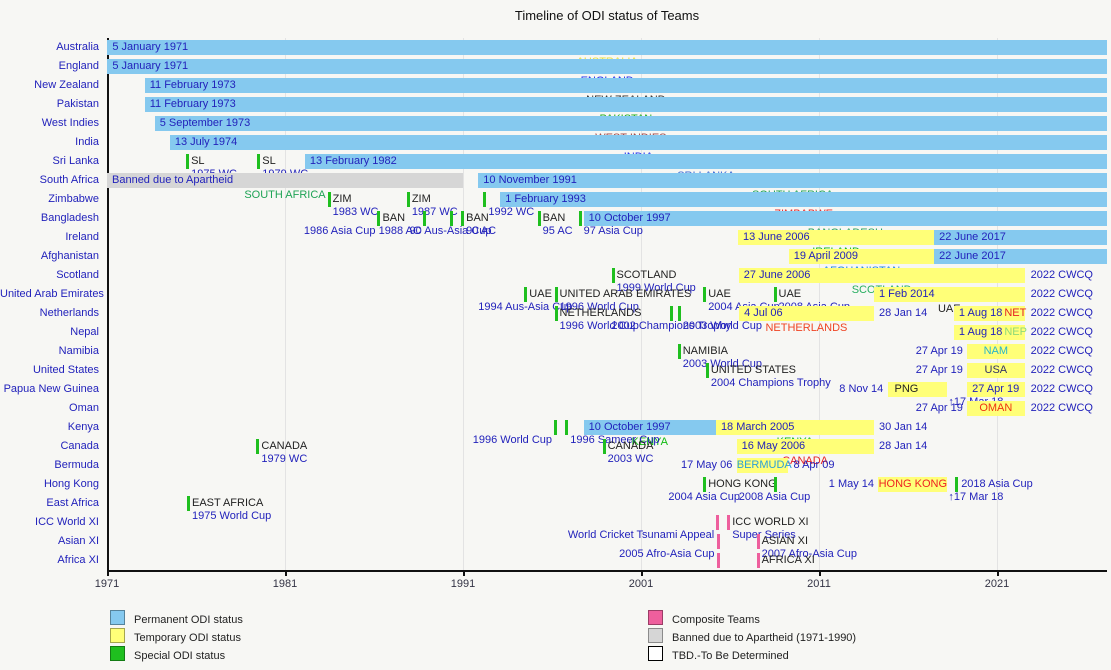 The image size is (1111, 670). I want to click on annotation-text: ↑17 Mar 18, so click(976, 497).